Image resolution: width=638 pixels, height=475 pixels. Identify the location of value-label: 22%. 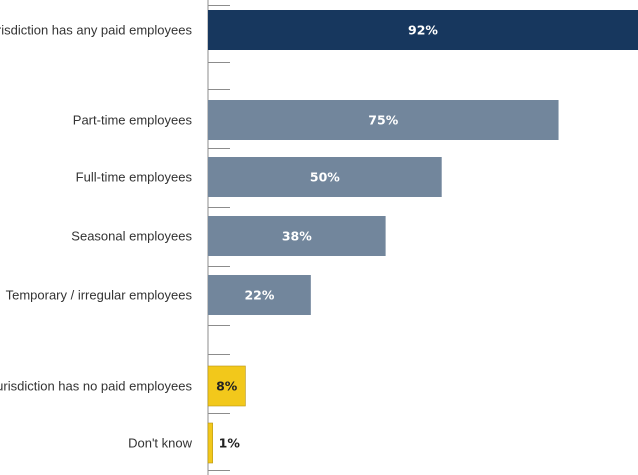
(259, 295).